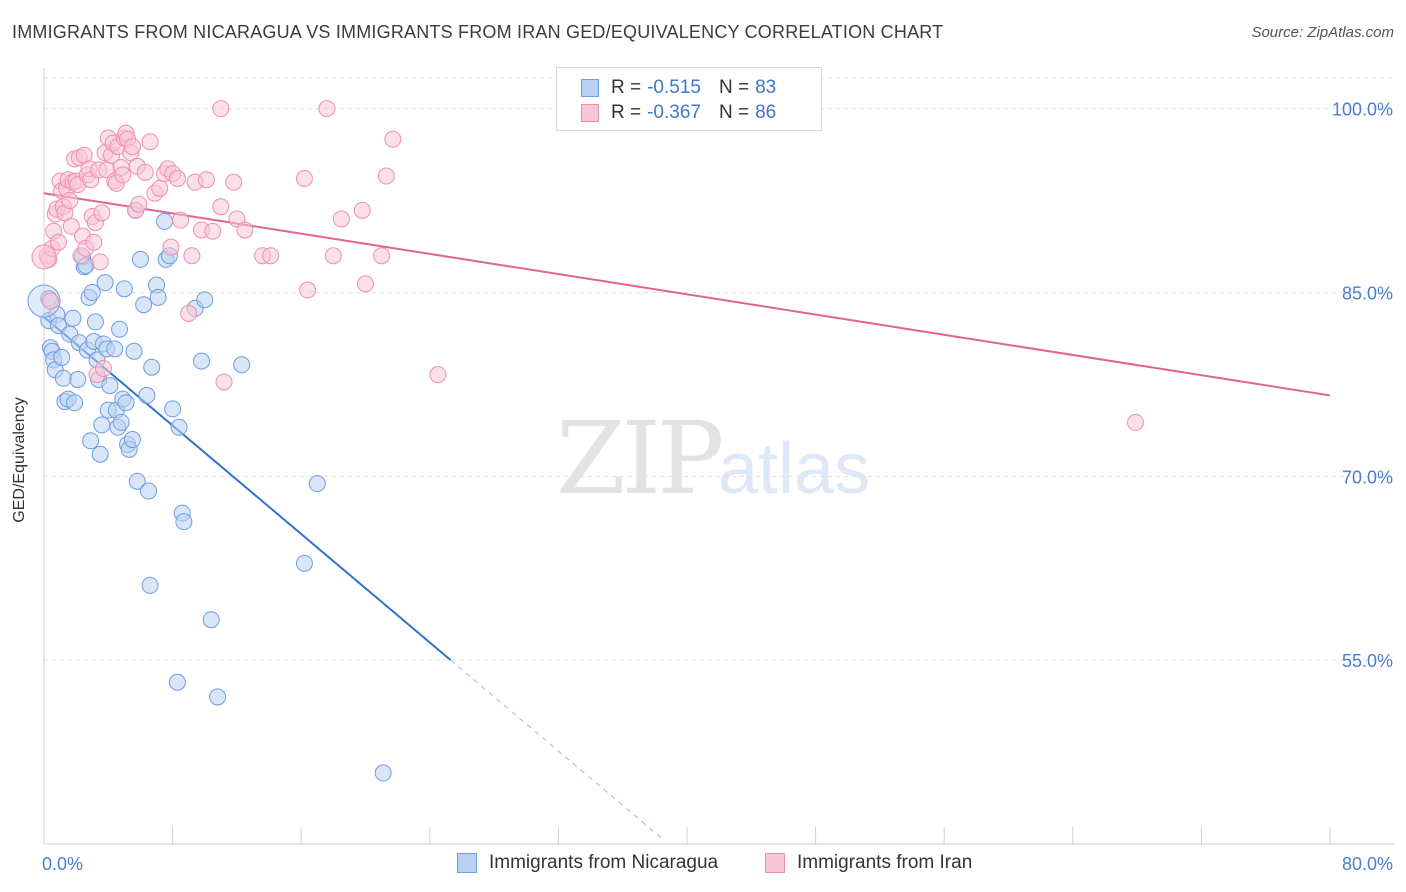 The width and height of the screenshot is (1406, 892). I want to click on watermark-atlas: atlas, so click(794, 469).